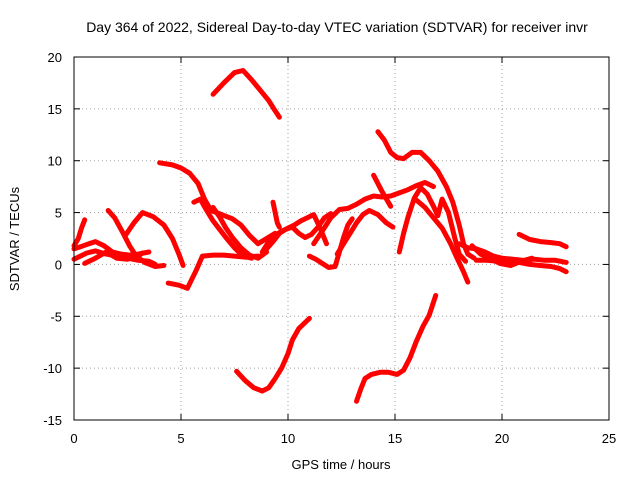  Describe the element at coordinates (56, 316) in the screenshot. I see `y-tick-label: -5` at that location.